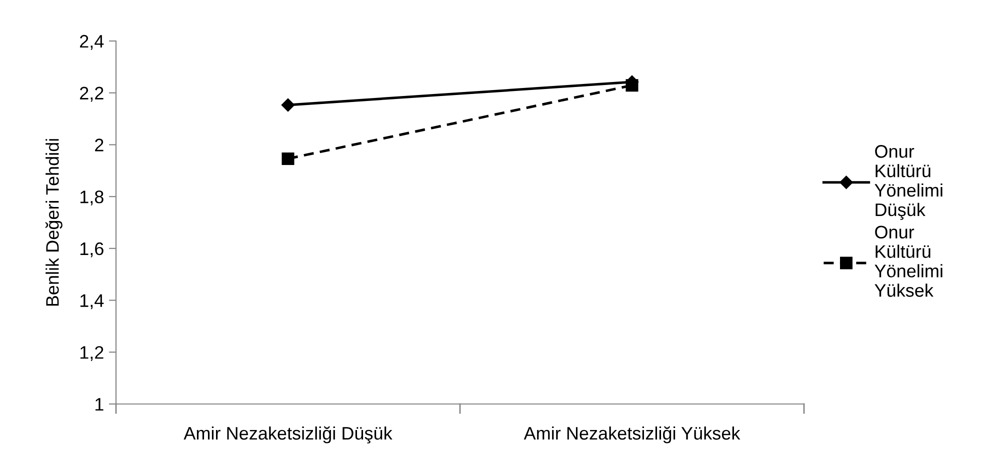 The image size is (997, 454). Describe the element at coordinates (92, 353) in the screenshot. I see `y-tick-label: 1,2` at that location.